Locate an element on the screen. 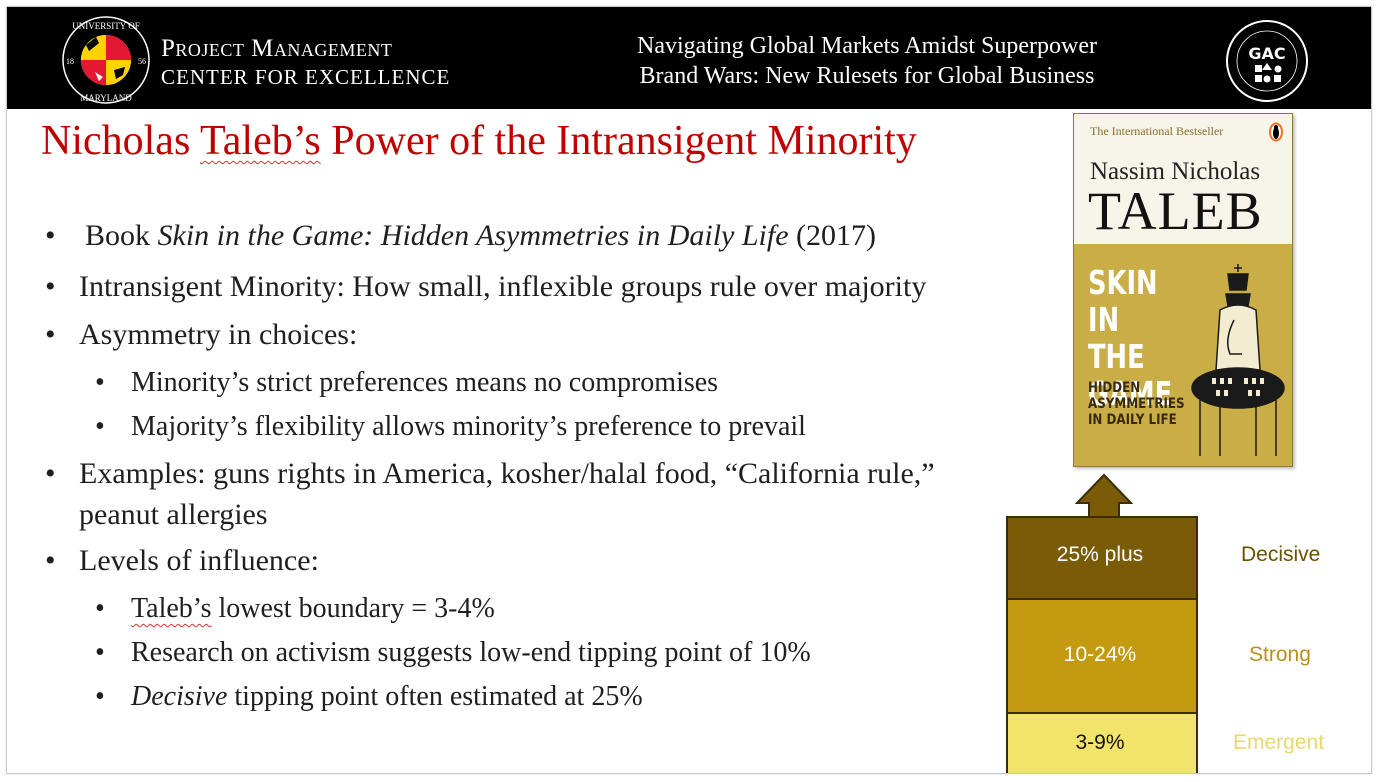 This screenshot has width=1376, height=782. penguin-logo-icon is located at coordinates (1276, 132).